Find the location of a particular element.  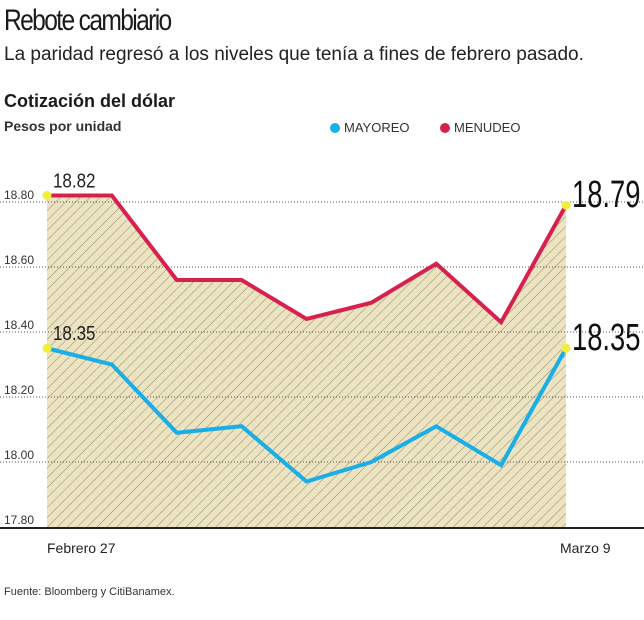

legend-label-mayoreo: MAYOREO is located at coordinates (377, 127).